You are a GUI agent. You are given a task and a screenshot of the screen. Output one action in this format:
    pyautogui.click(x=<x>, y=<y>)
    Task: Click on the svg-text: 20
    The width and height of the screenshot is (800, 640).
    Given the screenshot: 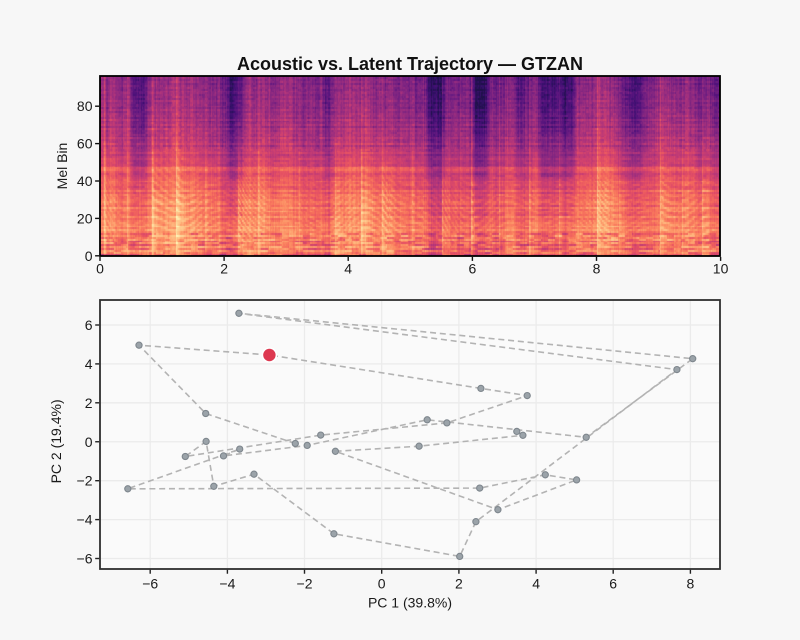 What is the action you would take?
    pyautogui.click(x=85, y=218)
    